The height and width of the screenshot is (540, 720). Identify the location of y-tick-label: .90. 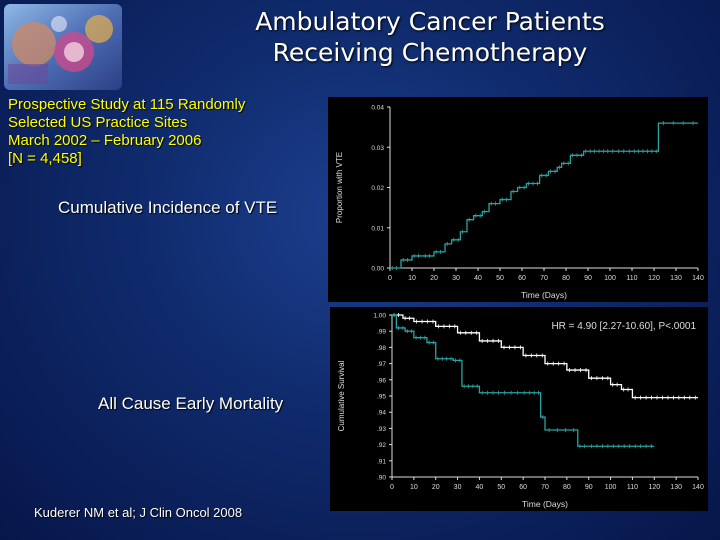
(381, 478).